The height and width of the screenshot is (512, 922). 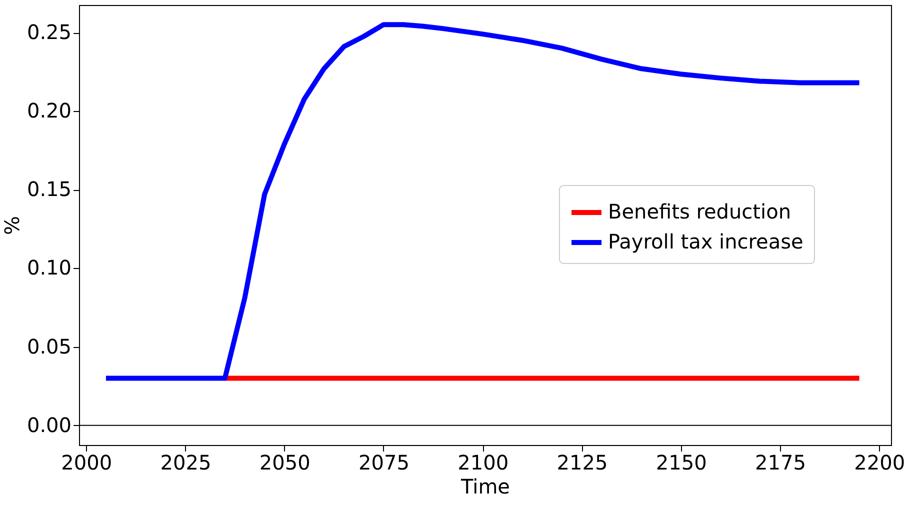 I want to click on x-tick-label: 2075, so click(x=384, y=462).